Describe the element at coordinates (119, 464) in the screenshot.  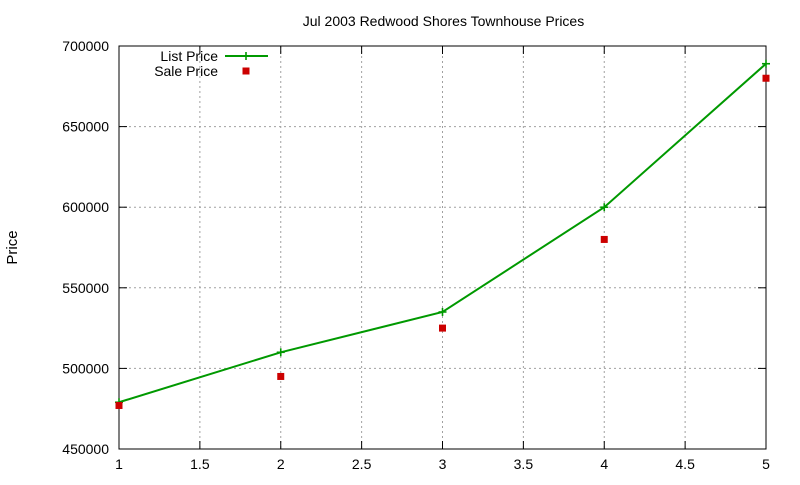
I see `x-tick-label: 1` at that location.